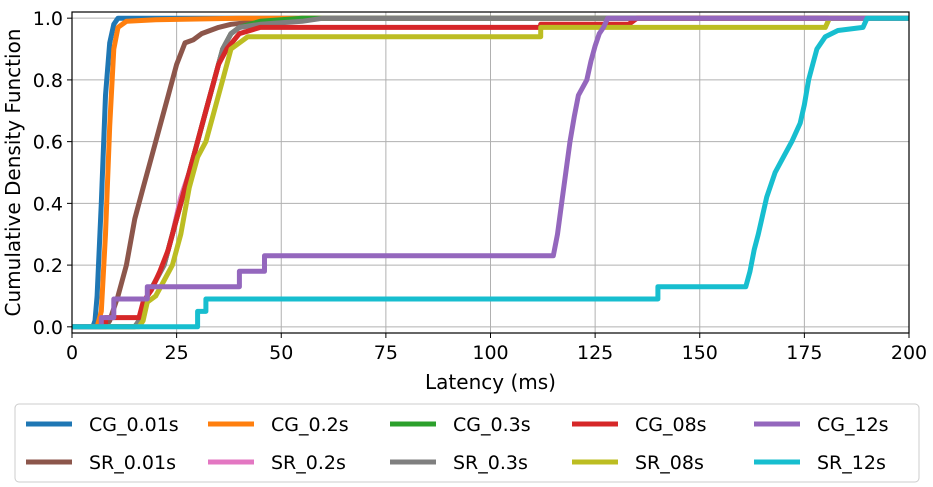 This screenshot has width=933, height=487. Describe the element at coordinates (281, 353) in the screenshot. I see `x-tick-label: 50` at that location.